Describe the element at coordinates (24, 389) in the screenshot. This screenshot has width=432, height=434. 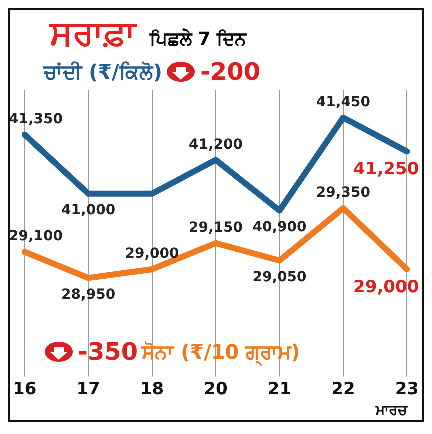
I see `x-tick-label: 16` at that location.